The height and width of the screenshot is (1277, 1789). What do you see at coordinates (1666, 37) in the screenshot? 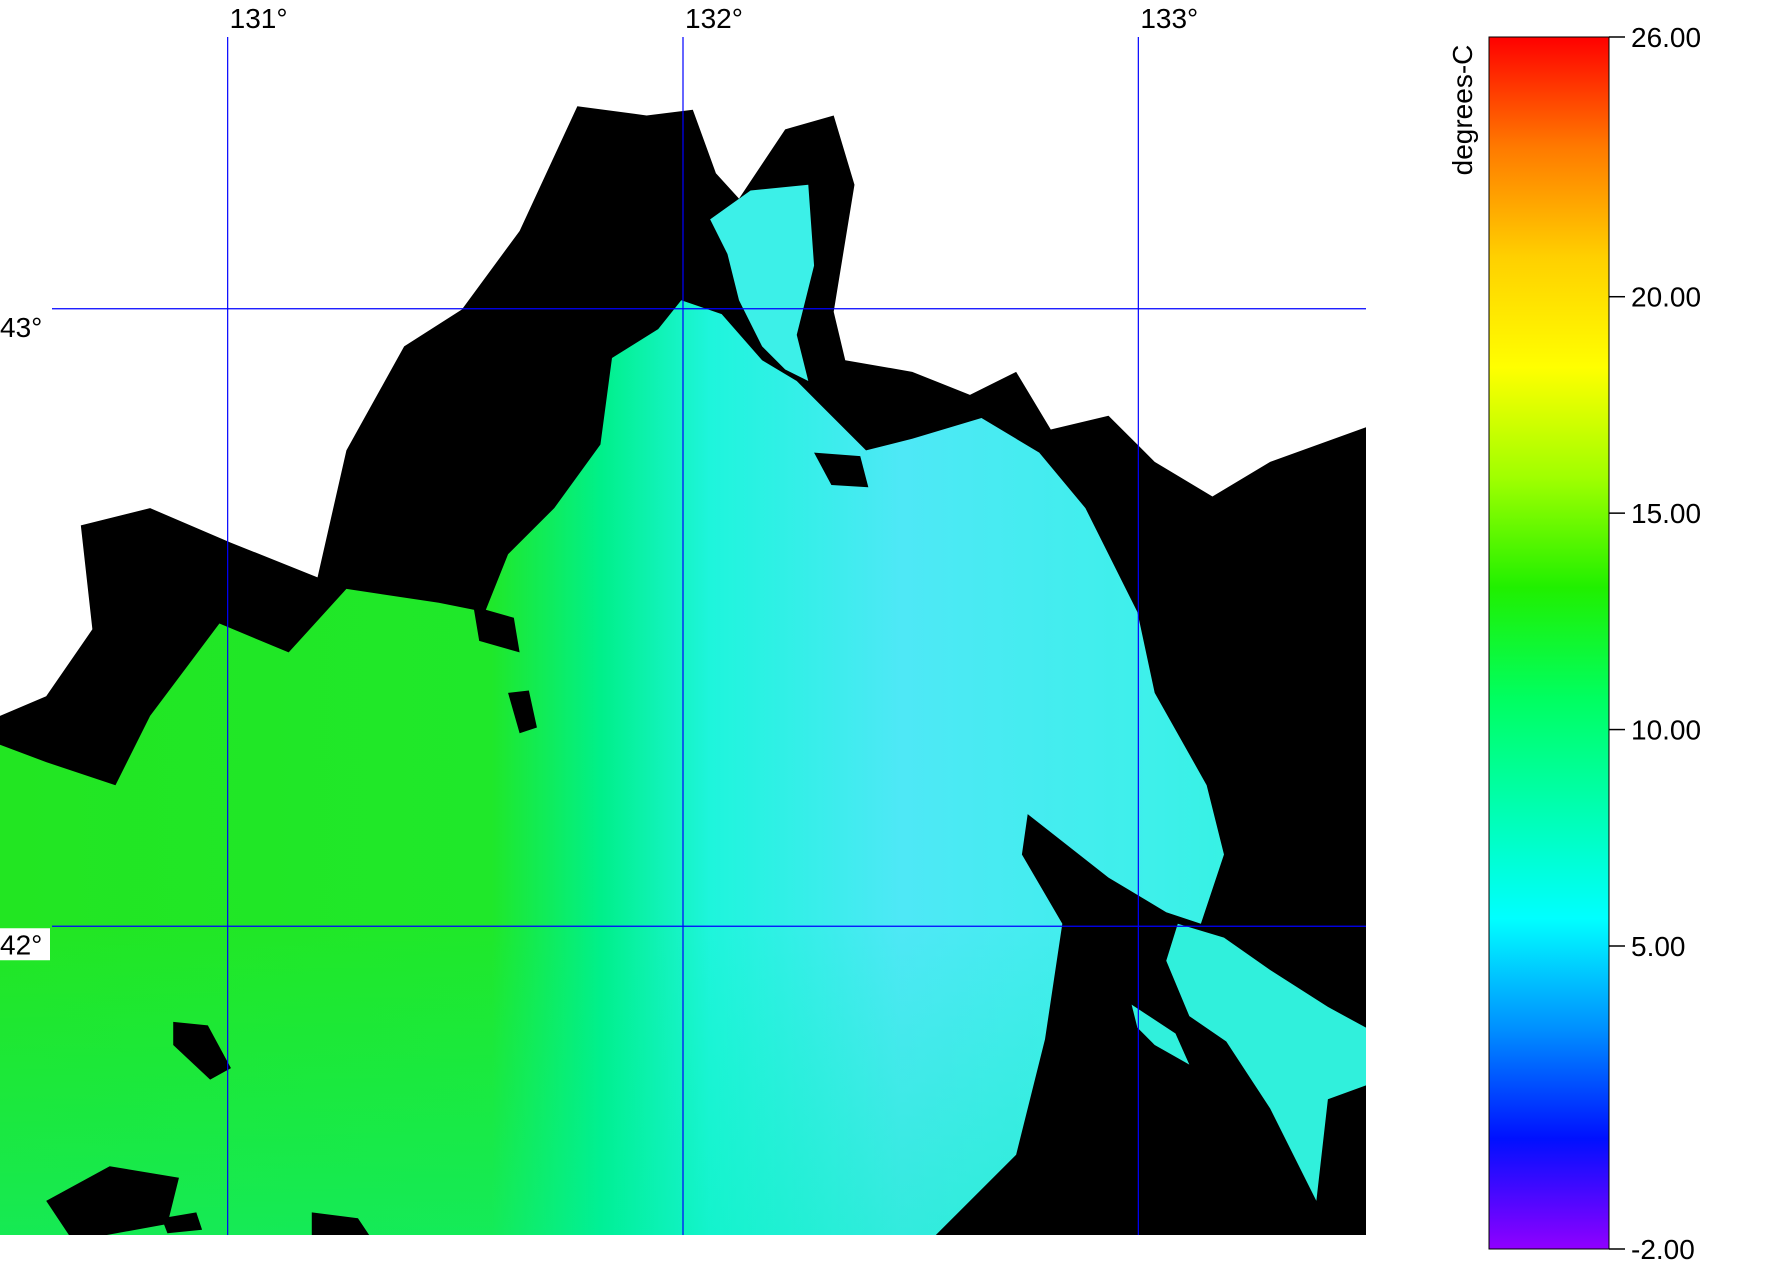
I see `colorbar-tick-label: 26.00` at bounding box center [1666, 37].